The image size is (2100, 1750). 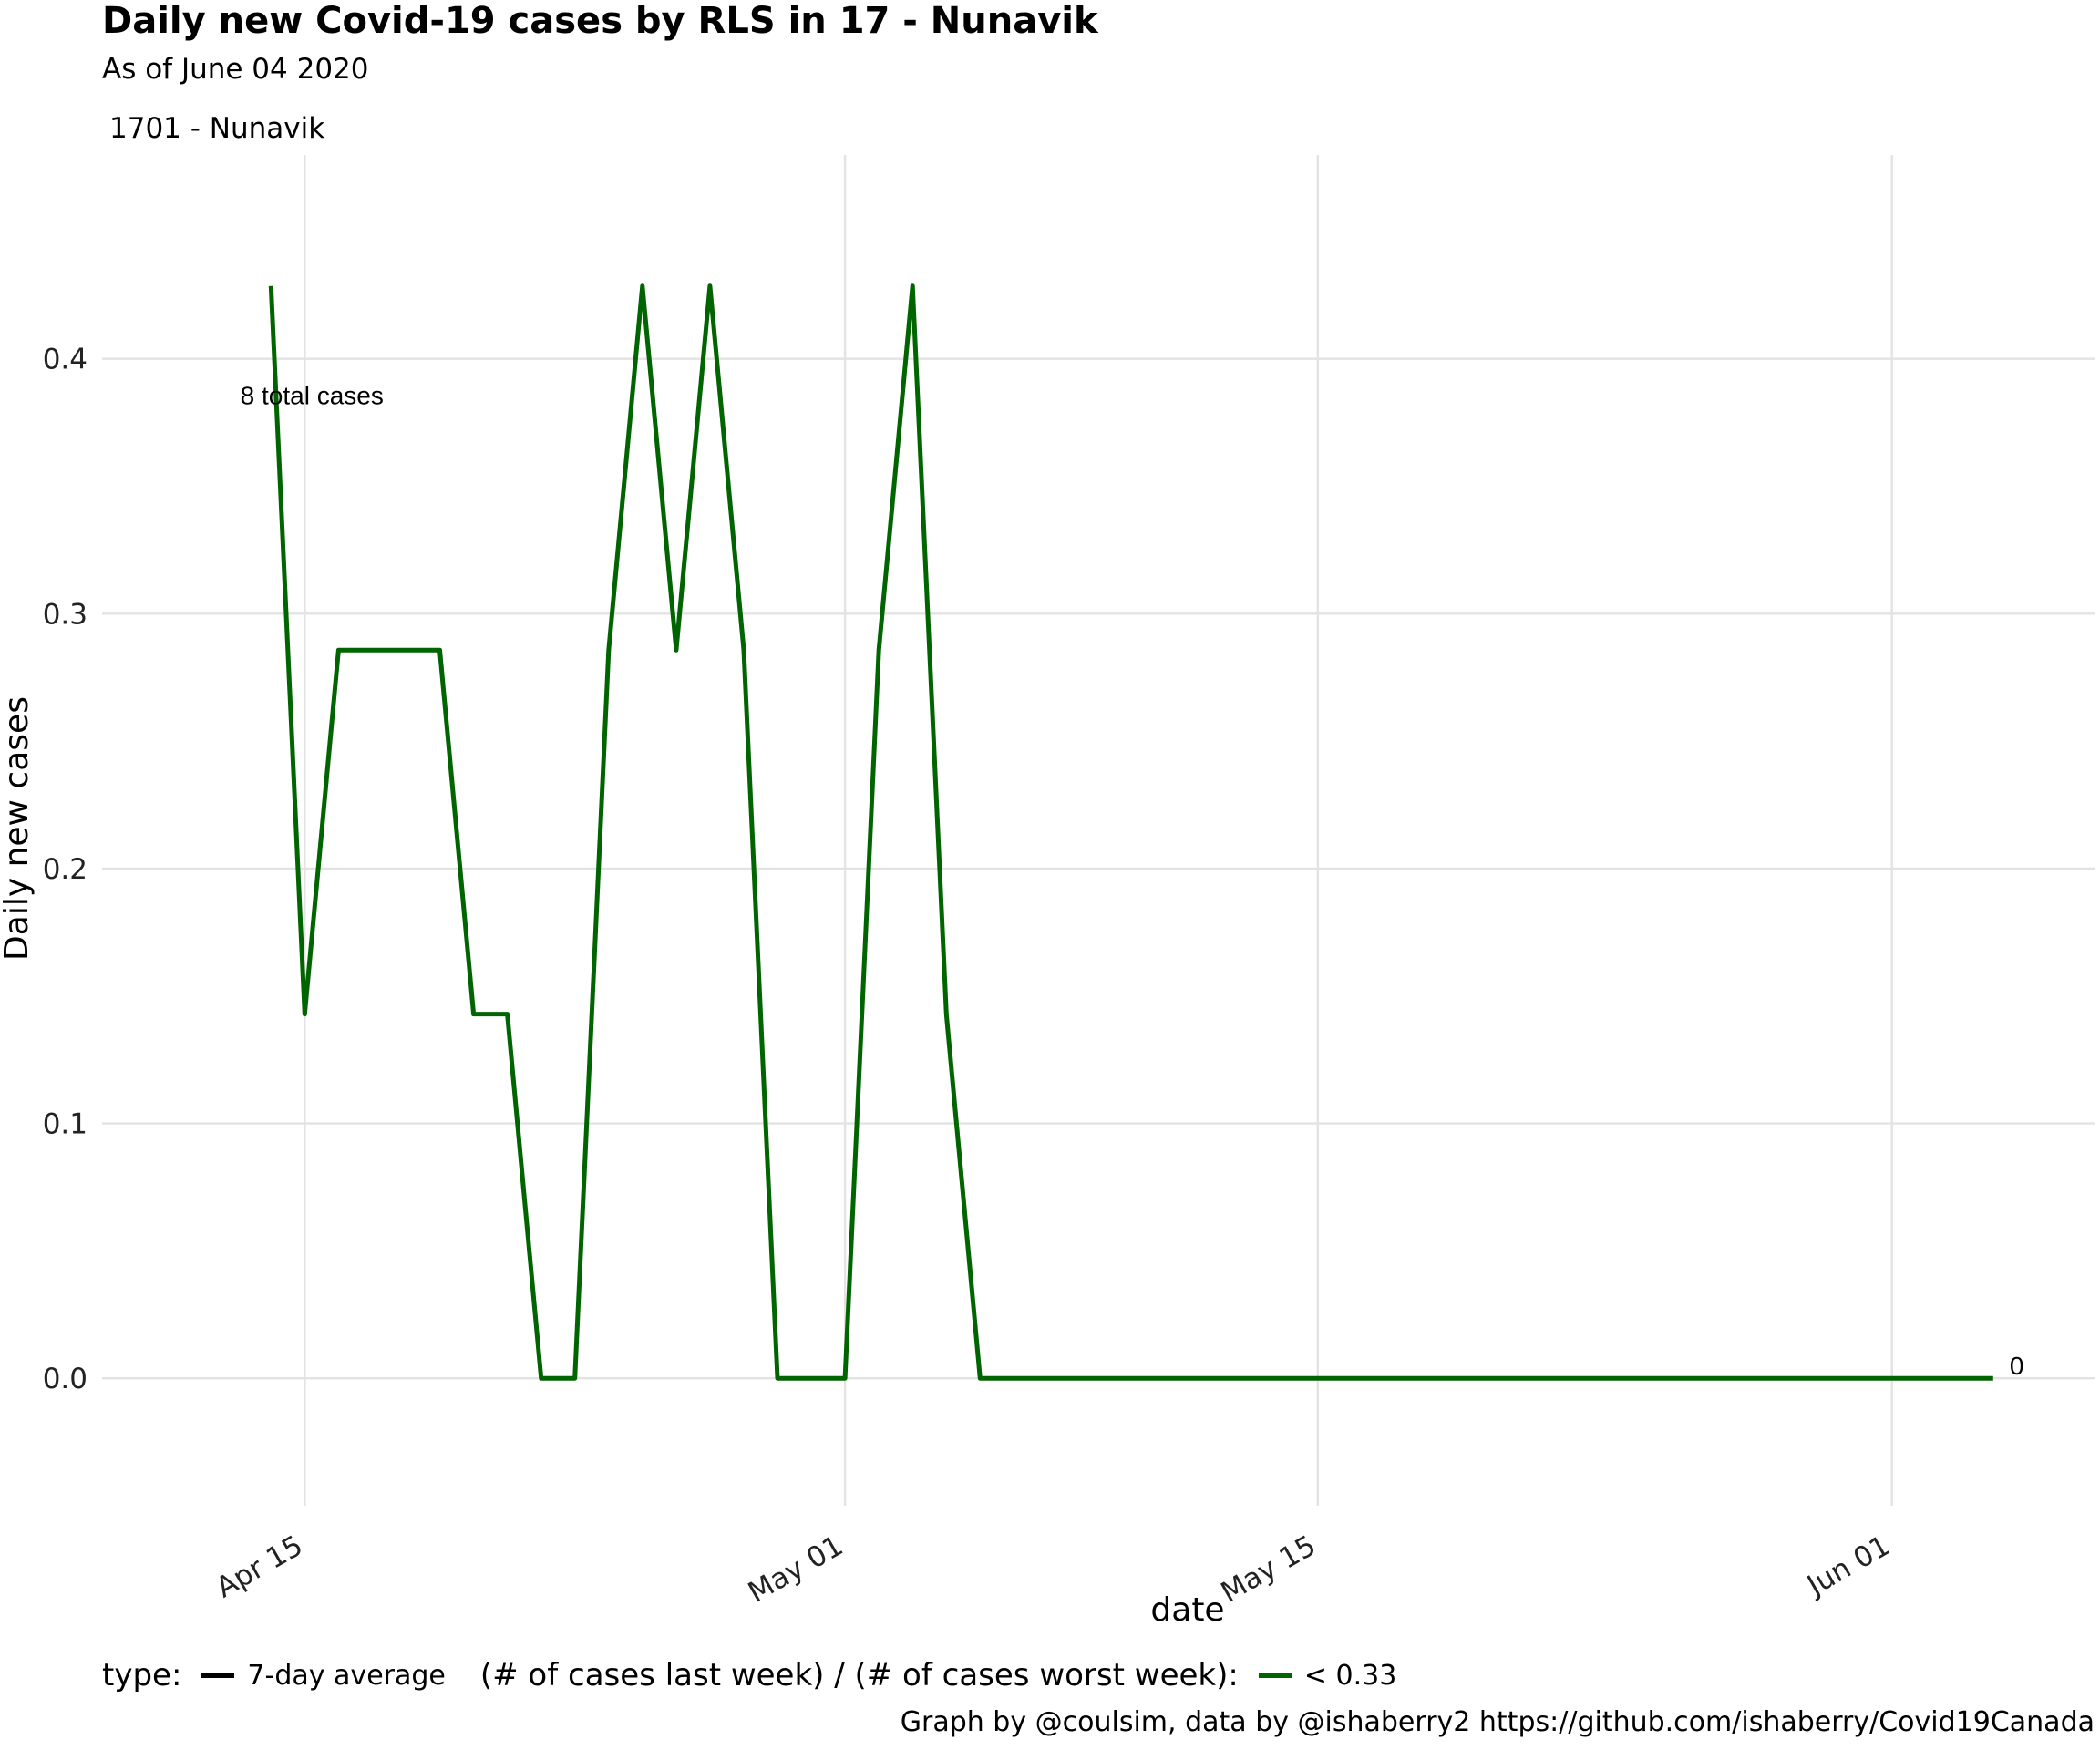 I want to click on total-cases-annotation: 8 total cases, so click(x=313, y=396).